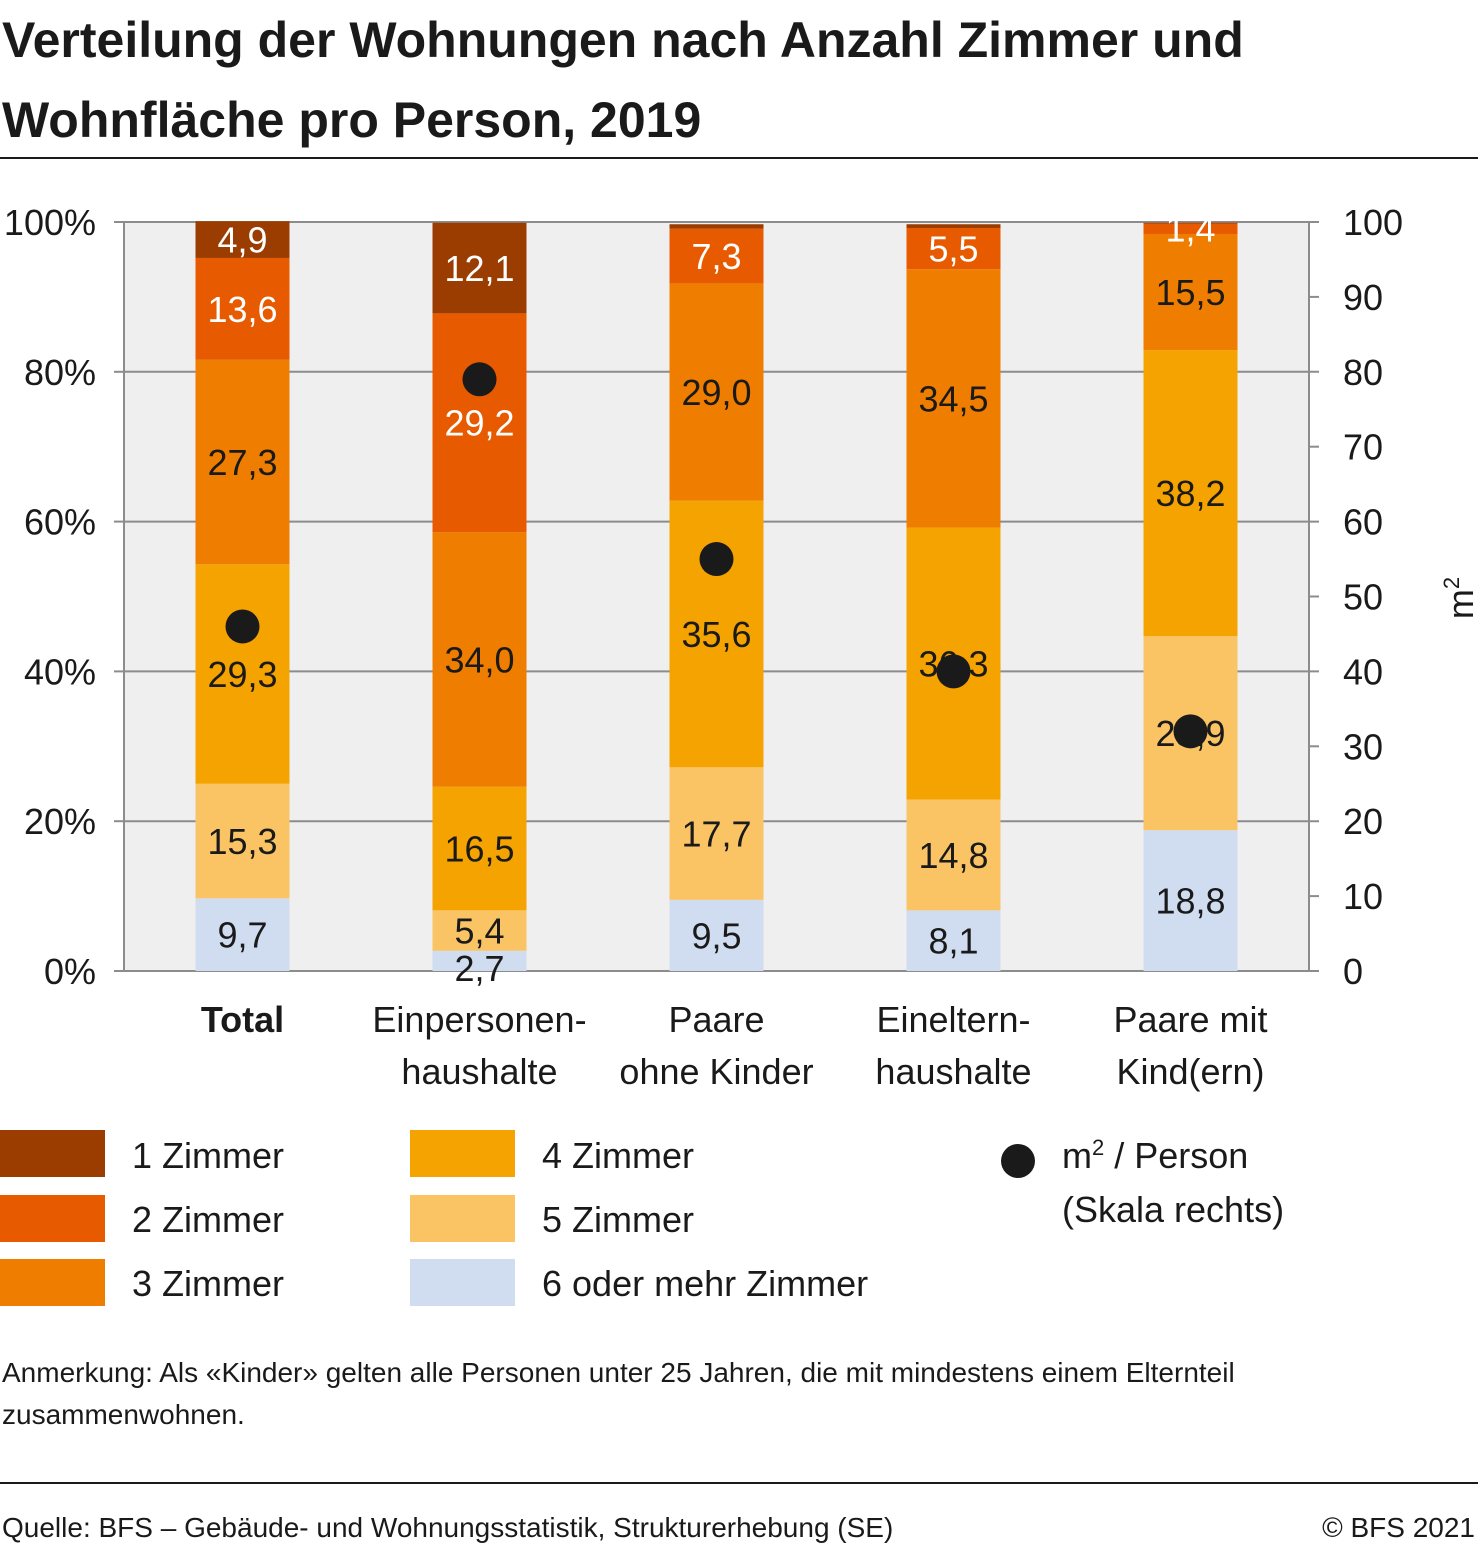  Describe the element at coordinates (1018, 1161) in the screenshot. I see `legend-dot-marker` at that location.